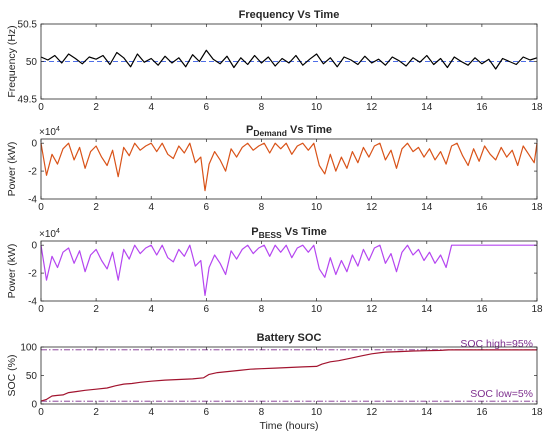  I want to click on title-main: Frequency Vs Time, so click(289, 15).